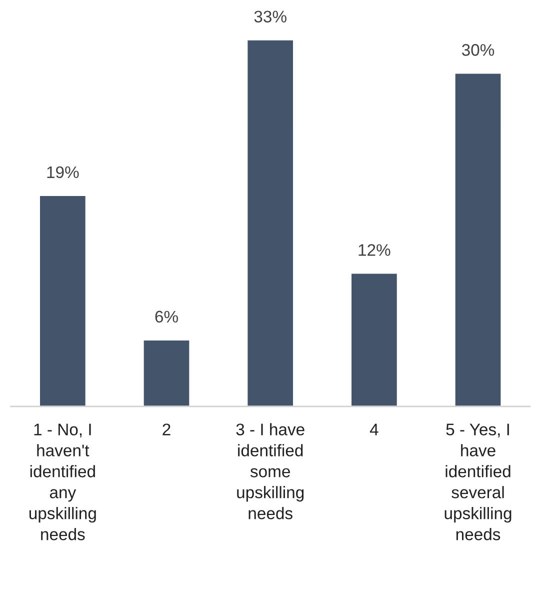 This screenshot has height=596, width=538. Describe the element at coordinates (166, 430) in the screenshot. I see `x-tick-label: 2` at that location.